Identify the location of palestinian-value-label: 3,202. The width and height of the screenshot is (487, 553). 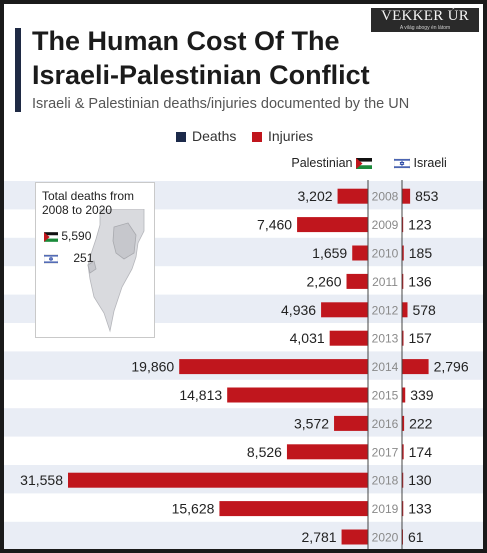
(315, 196).